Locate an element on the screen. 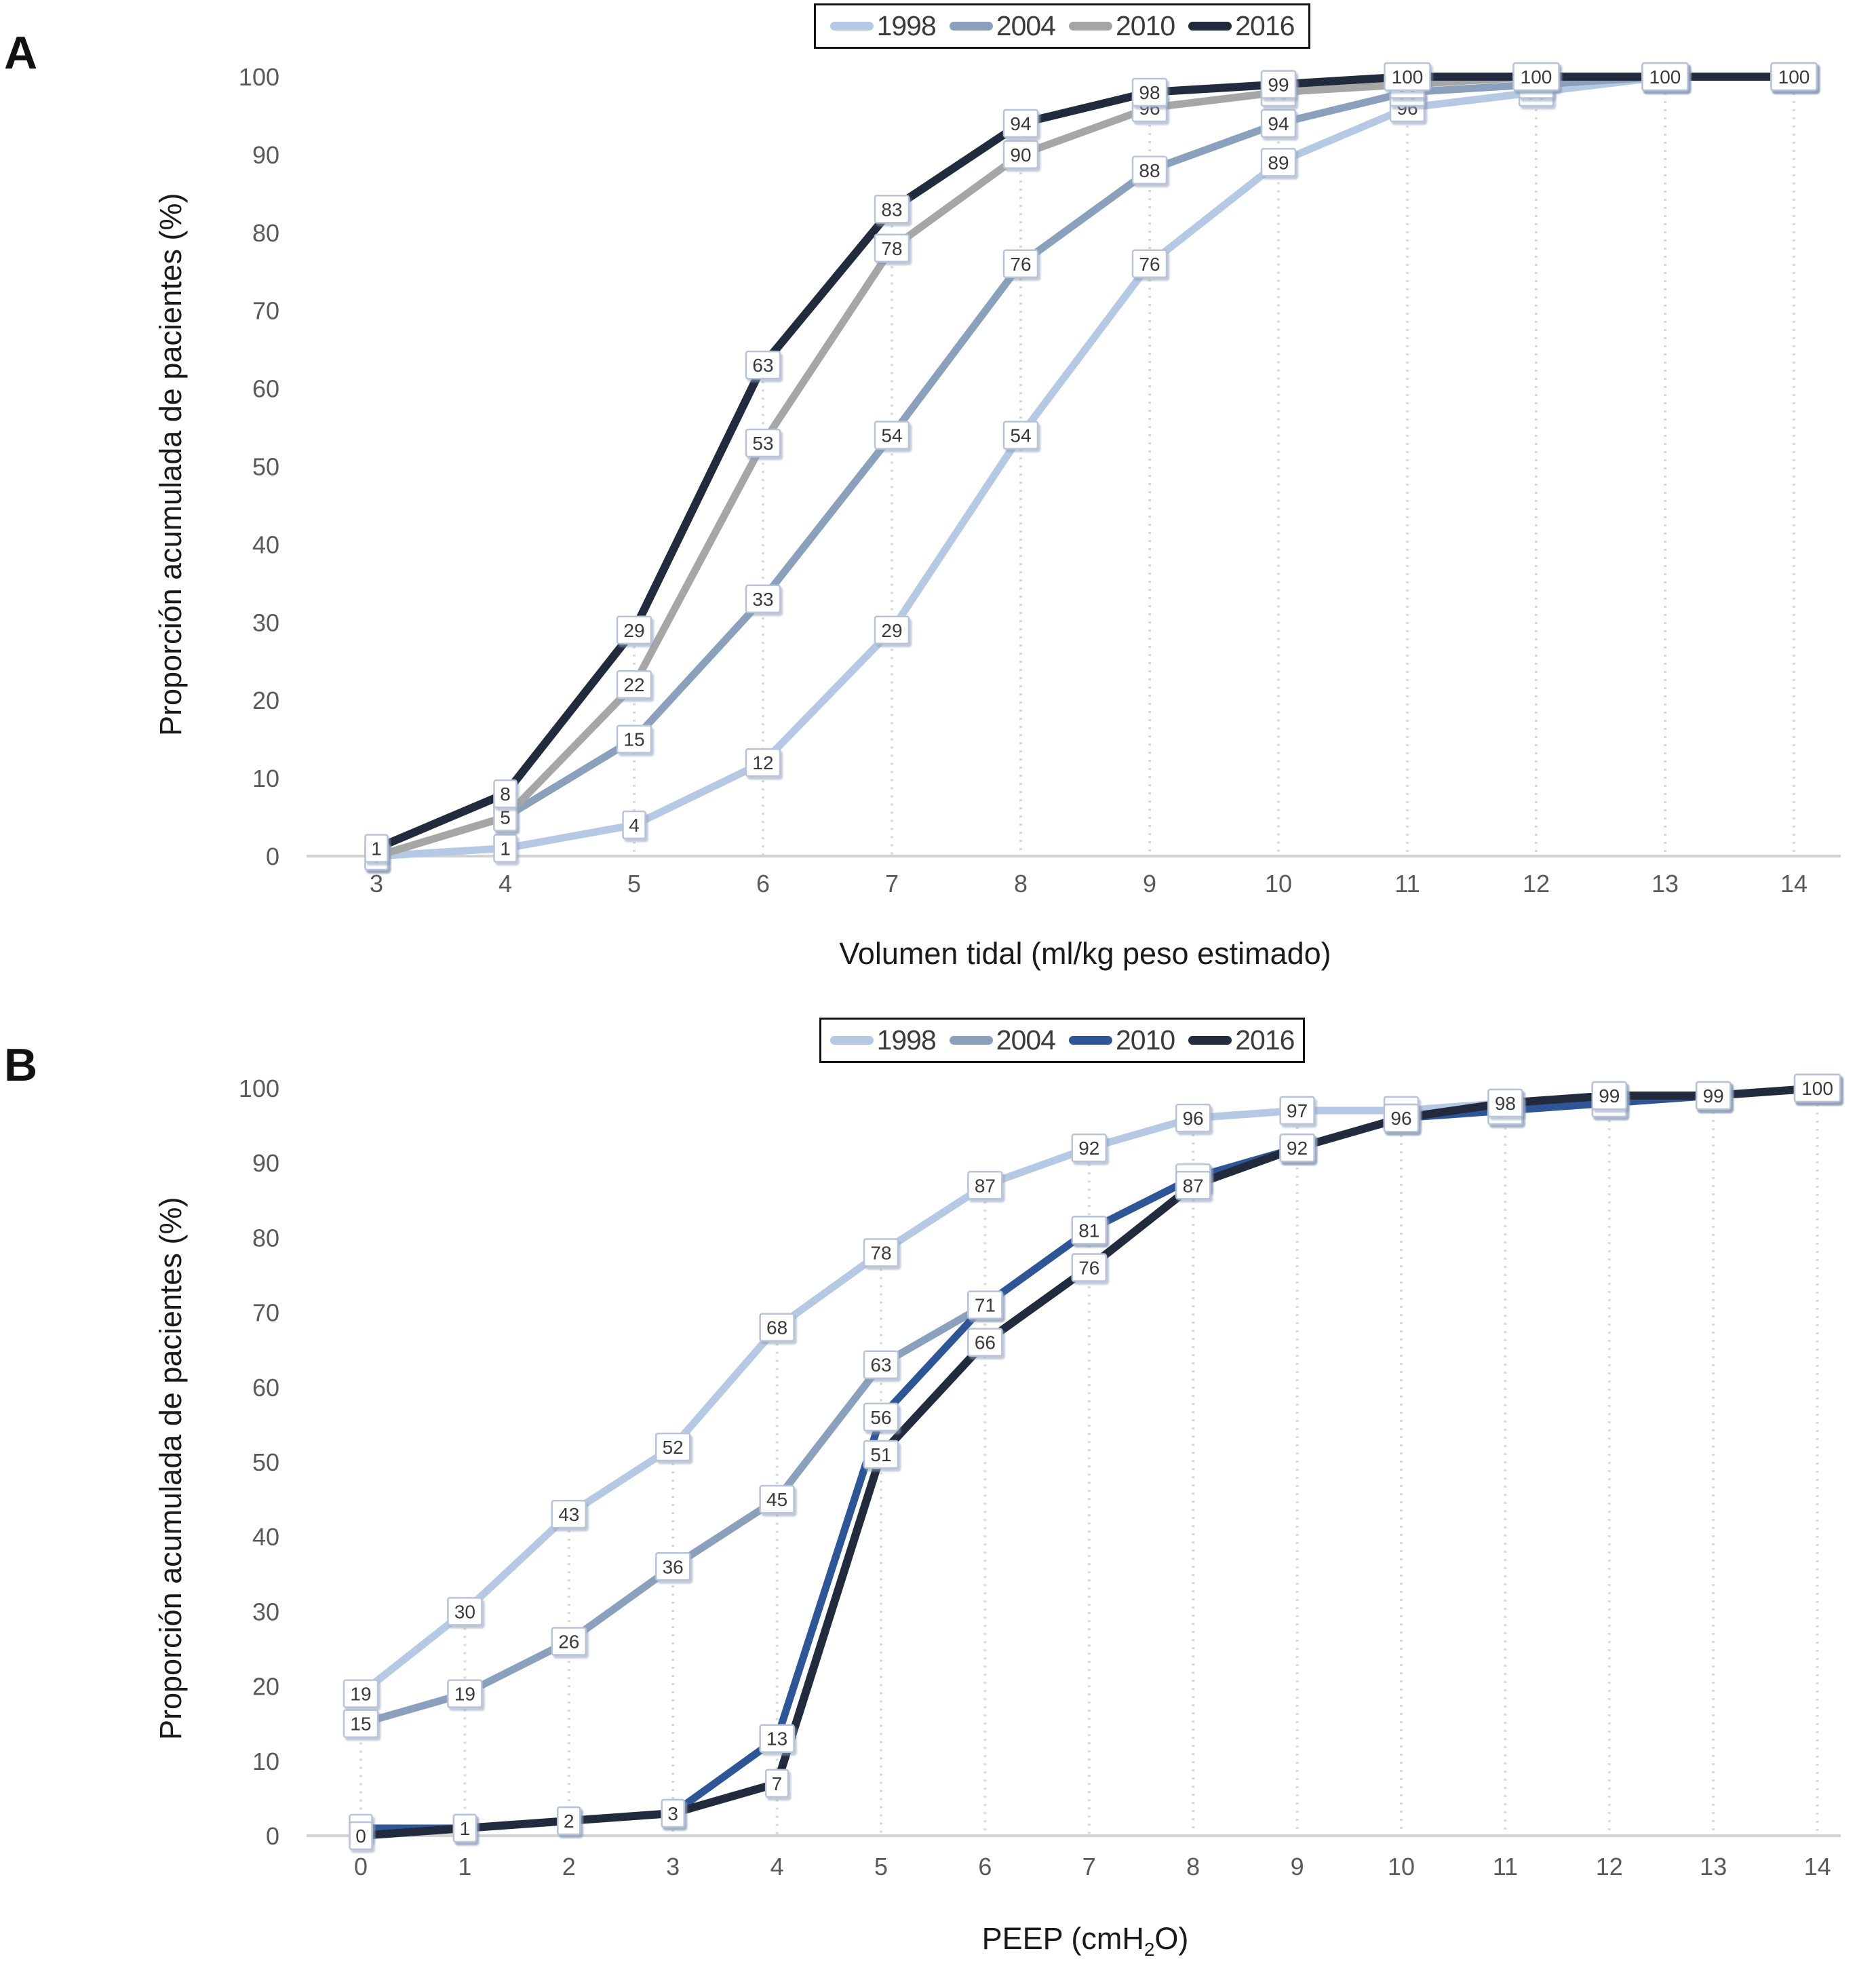 This screenshot has width=1876, height=1968. x-tick-3: 3 is located at coordinates (376, 884).